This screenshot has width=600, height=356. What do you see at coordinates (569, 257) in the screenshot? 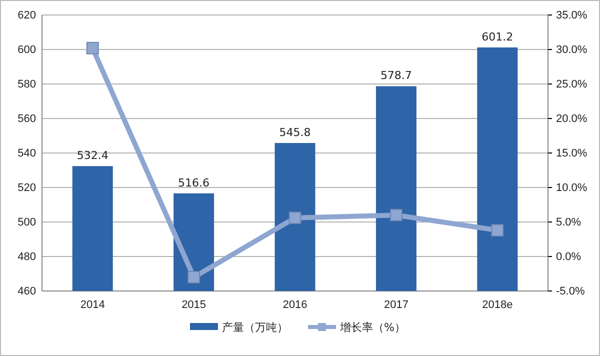
I see `y2-tick-label: 0.0%` at bounding box center [569, 257].